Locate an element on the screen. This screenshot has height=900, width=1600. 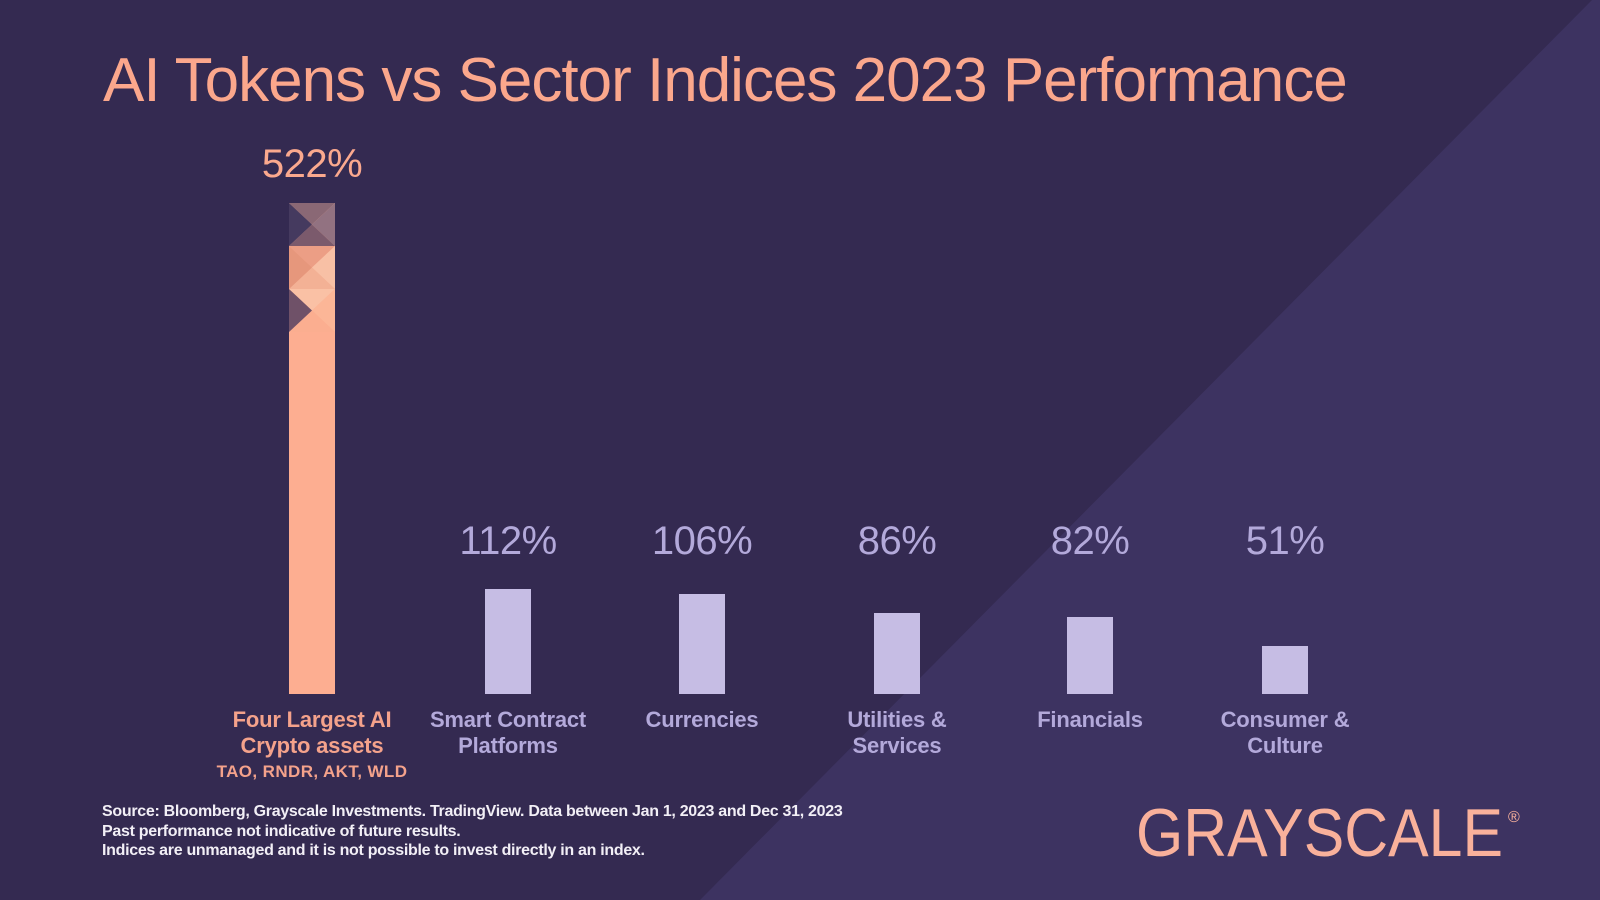
bar-consumer-culture is located at coordinates (1285, 670).